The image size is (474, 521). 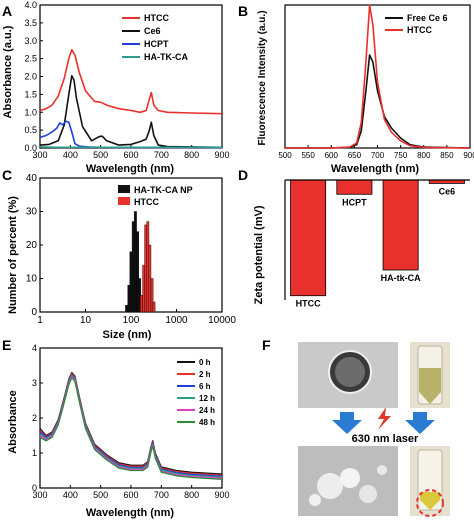 I want to click on legend-label: 2 h, so click(x=205, y=374).